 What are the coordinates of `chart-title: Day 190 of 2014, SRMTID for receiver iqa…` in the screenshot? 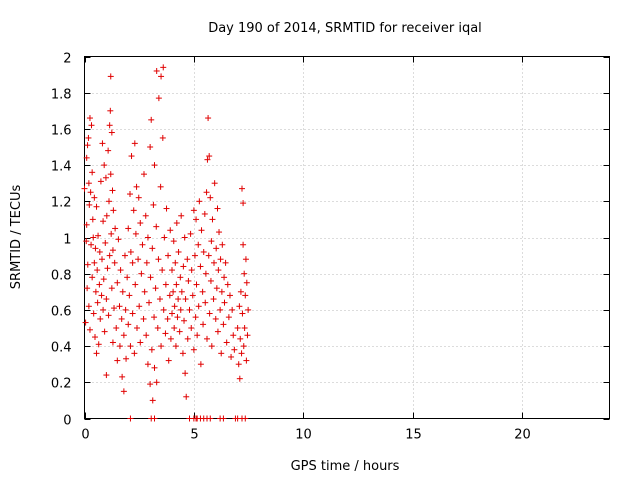 It's located at (345, 28).